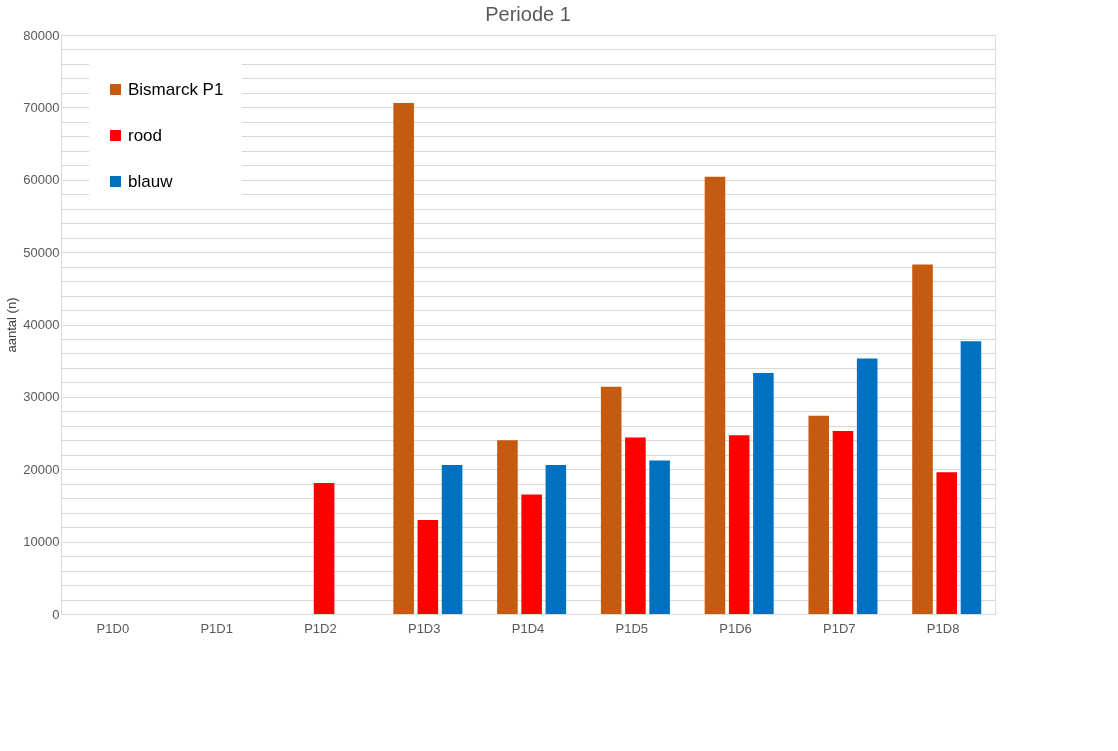  What do you see at coordinates (424, 628) in the screenshot?
I see `x-tick-label: P1D3` at bounding box center [424, 628].